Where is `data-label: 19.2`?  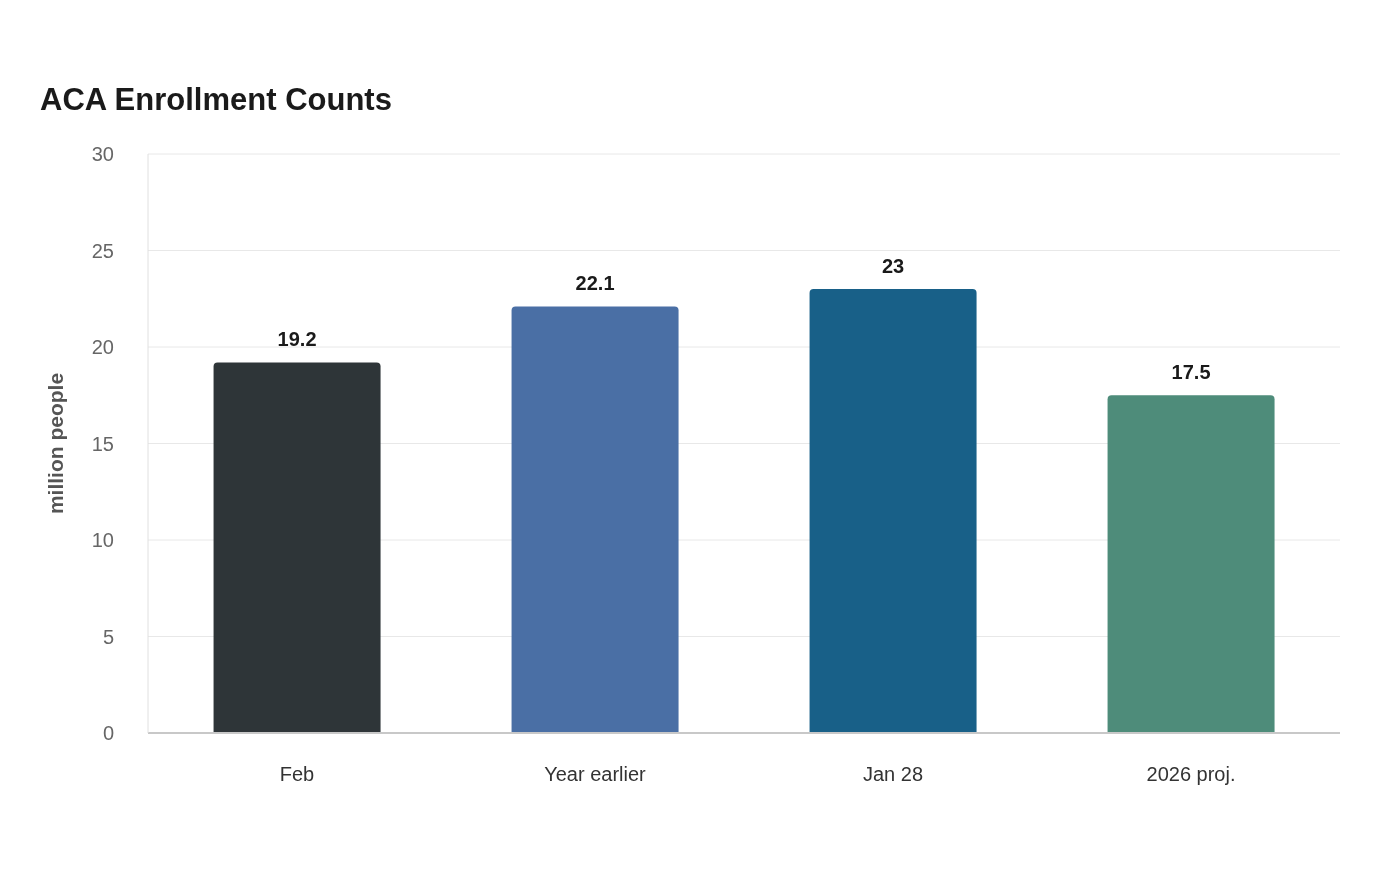
data-label: 19.2 is located at coordinates (297, 339).